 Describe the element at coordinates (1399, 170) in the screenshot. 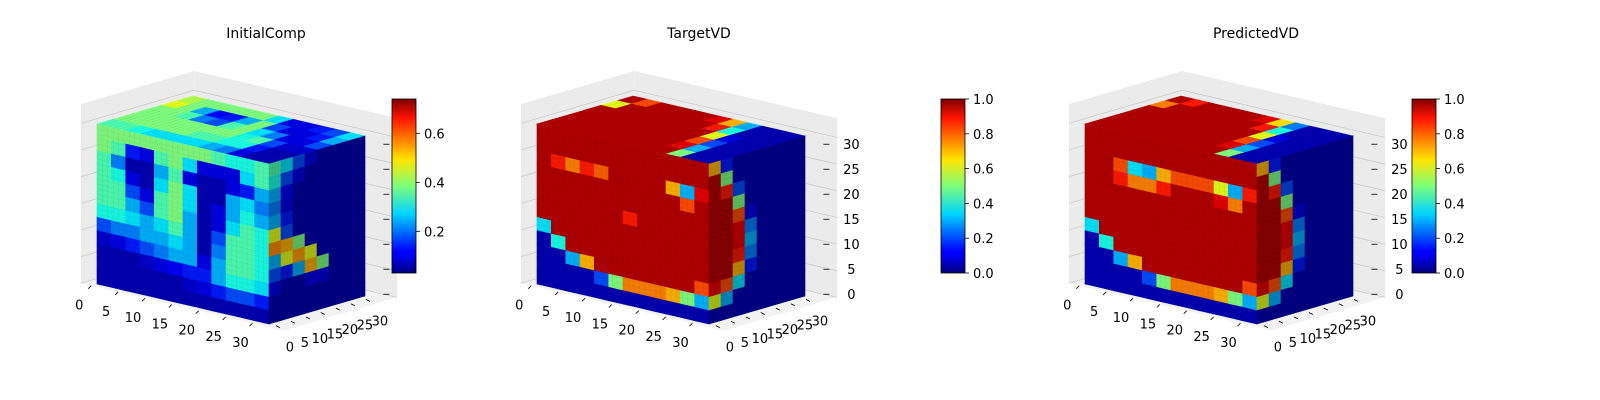

I see `z-tick-label: 25` at that location.